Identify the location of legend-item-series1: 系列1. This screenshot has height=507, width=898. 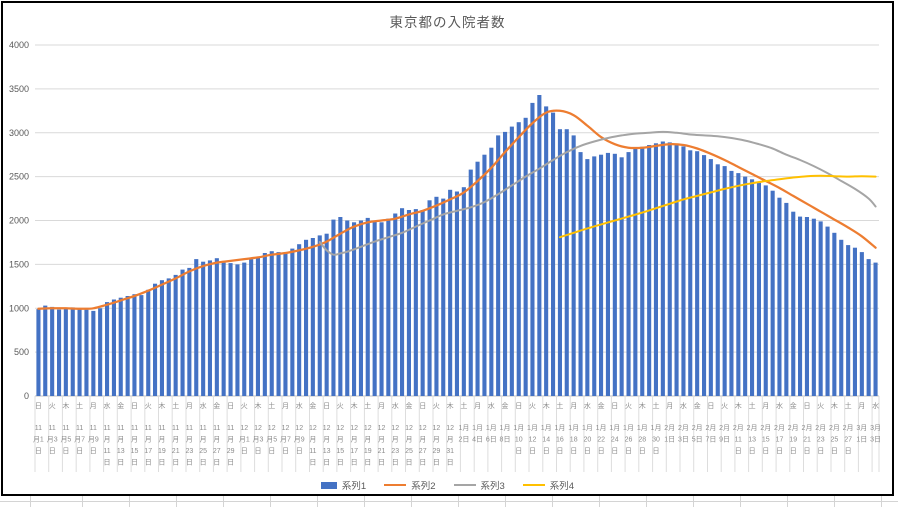
(343, 485).